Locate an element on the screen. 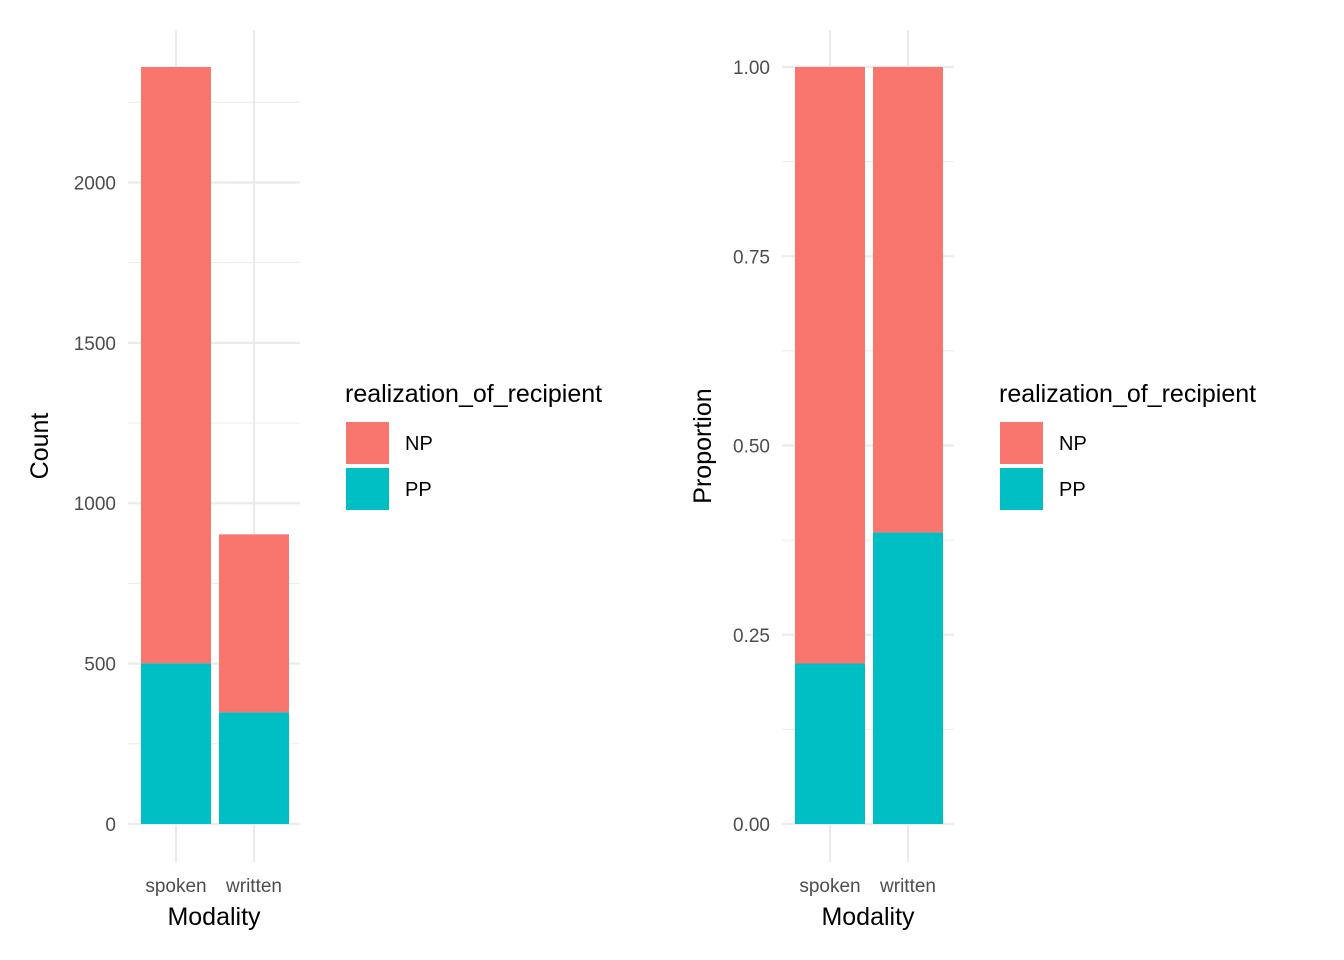 This screenshot has height=960, width=1344. y-tick-label: 1.00 is located at coordinates (751, 68).